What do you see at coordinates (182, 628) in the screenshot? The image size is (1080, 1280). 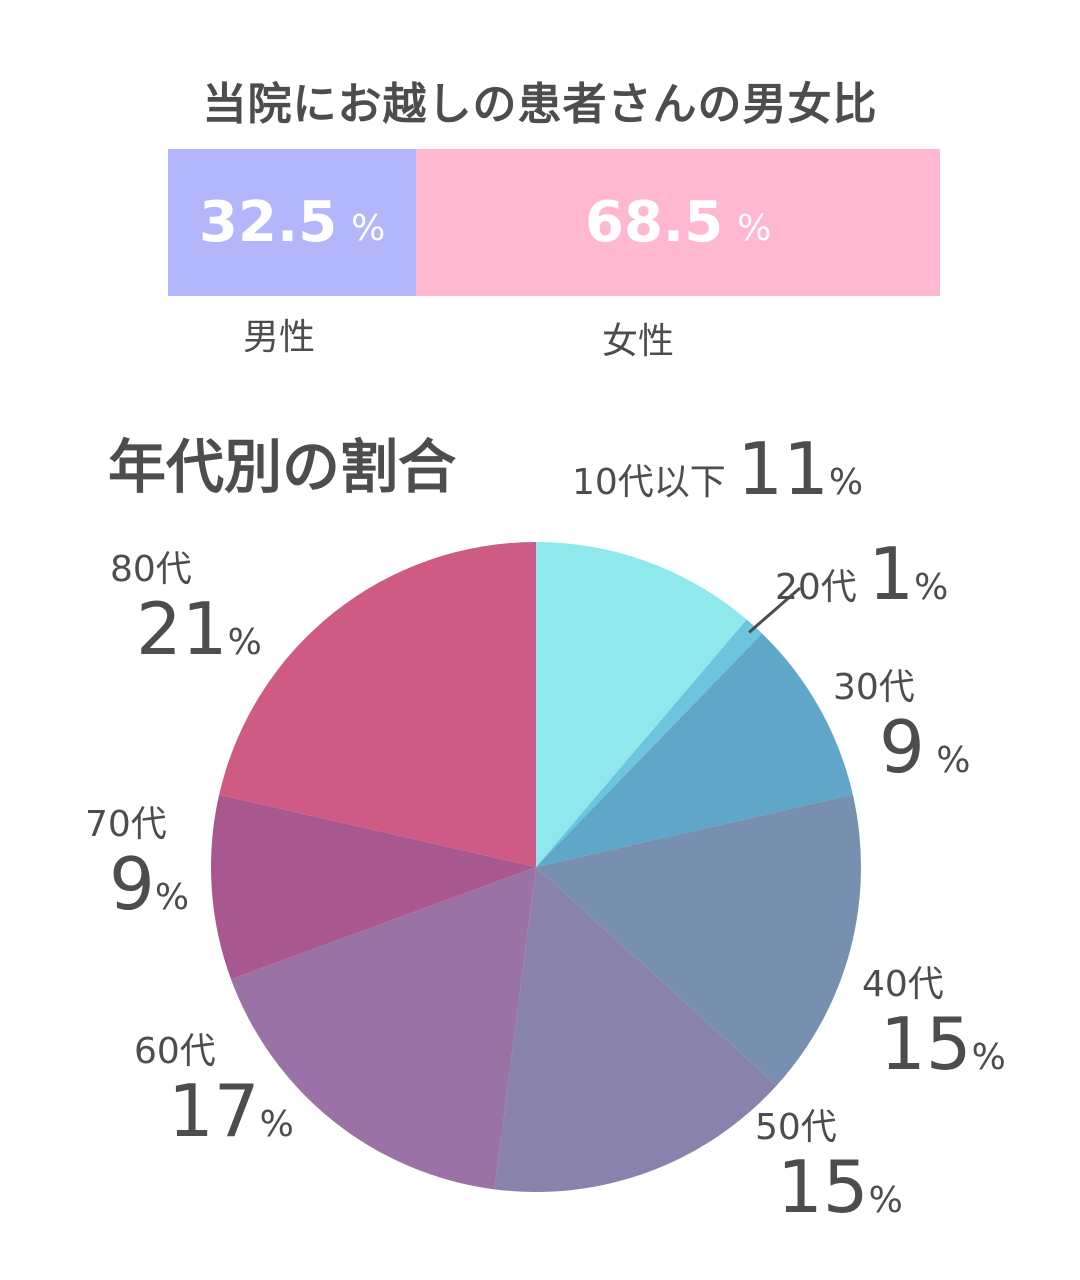 I see `label-80s-value: 21` at bounding box center [182, 628].